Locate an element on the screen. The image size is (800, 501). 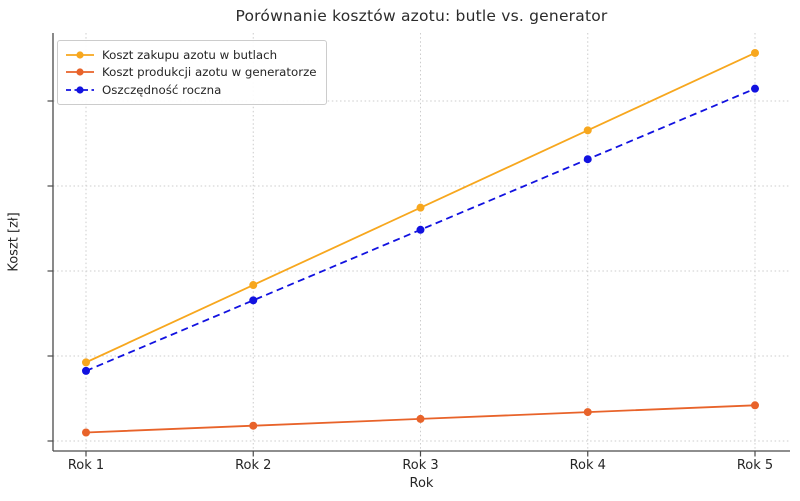
x-tick-label: Rok 1 is located at coordinates (86, 465).